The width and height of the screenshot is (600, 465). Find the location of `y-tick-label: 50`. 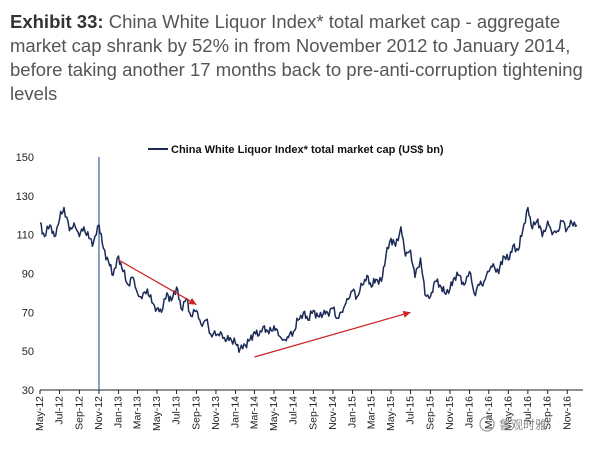

y-tick-label: 50 is located at coordinates (28, 352).